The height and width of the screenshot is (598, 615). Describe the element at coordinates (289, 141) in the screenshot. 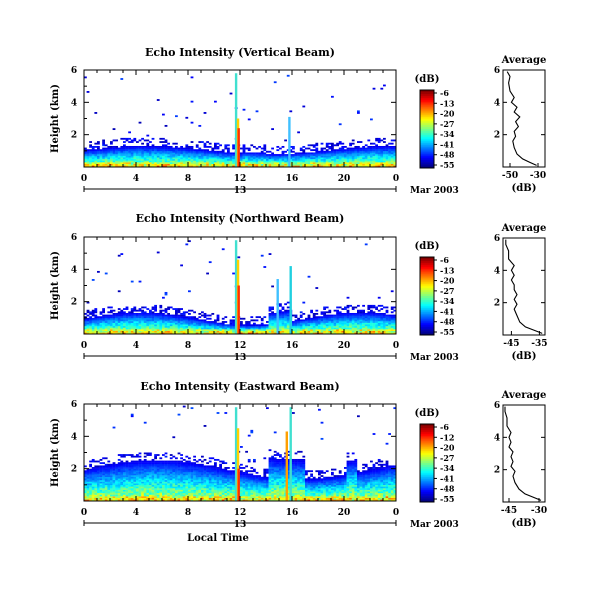

I see `echo-spike` at that location.